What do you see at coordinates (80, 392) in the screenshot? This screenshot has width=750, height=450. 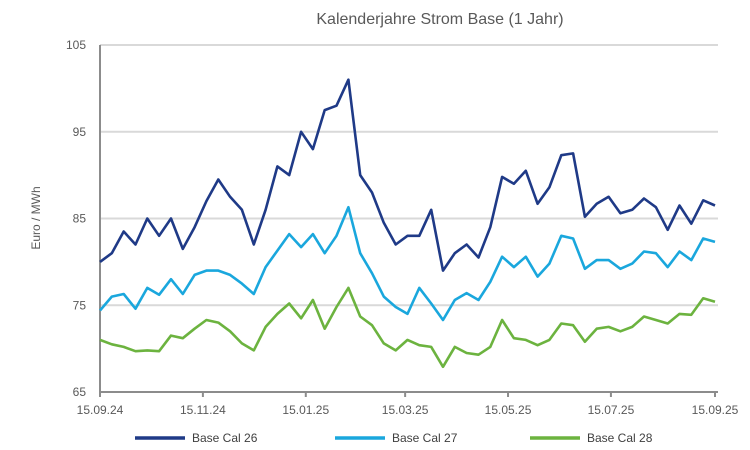 I see `y-tick-label: 65` at bounding box center [80, 392].